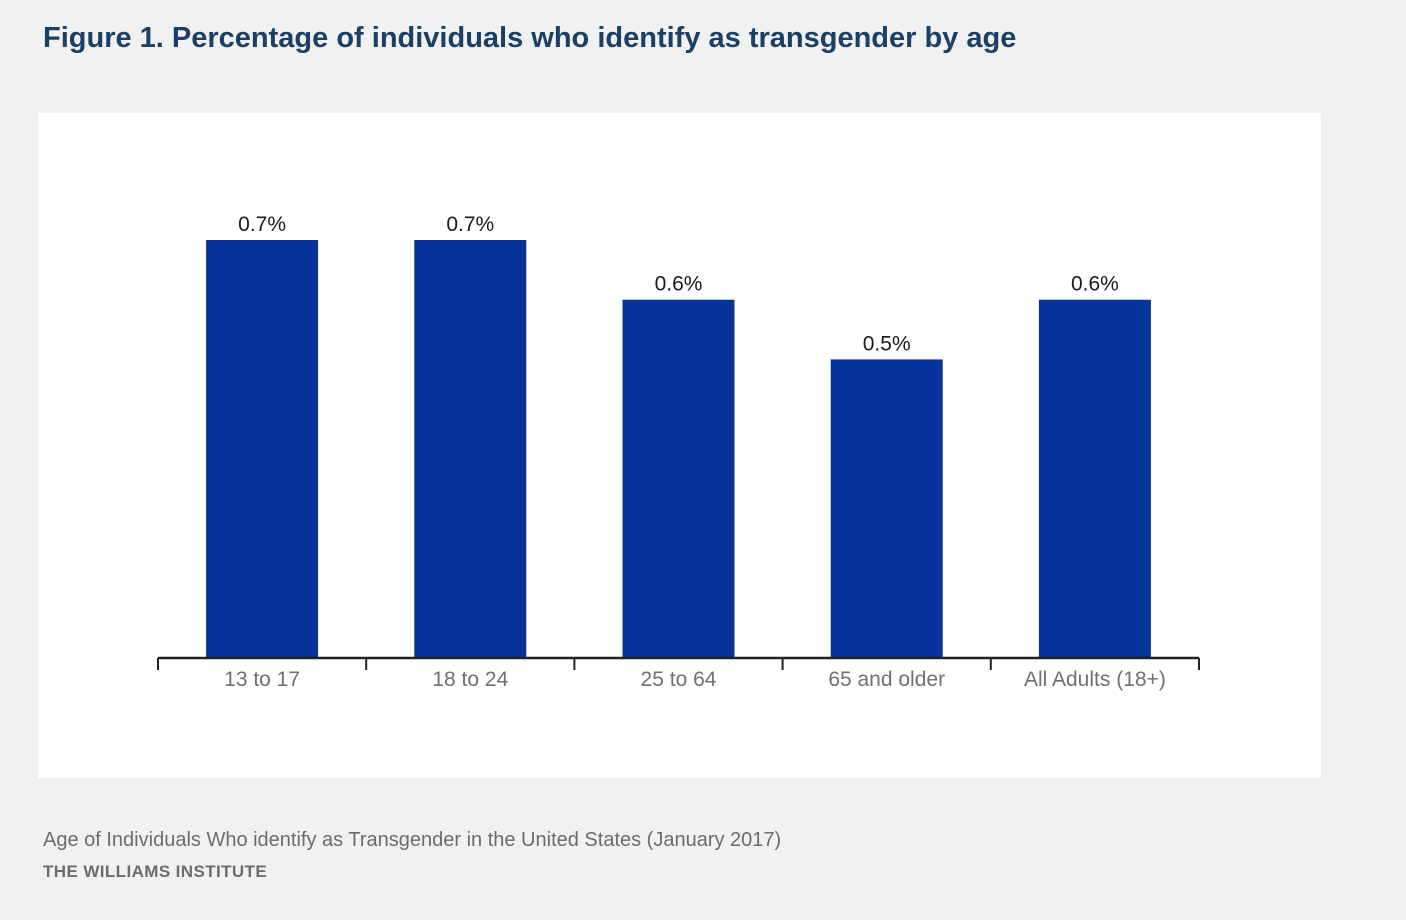 Image resolution: width=1406 pixels, height=920 pixels. What do you see at coordinates (886, 679) in the screenshot?
I see `x-tick-label: 65 and older` at bounding box center [886, 679].